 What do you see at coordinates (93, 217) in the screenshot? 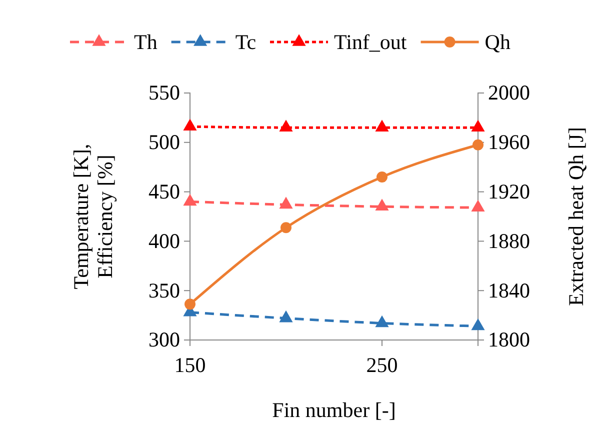
I see `y-axis-title: Temperature [K], Efficiency [%]` at bounding box center [93, 217].